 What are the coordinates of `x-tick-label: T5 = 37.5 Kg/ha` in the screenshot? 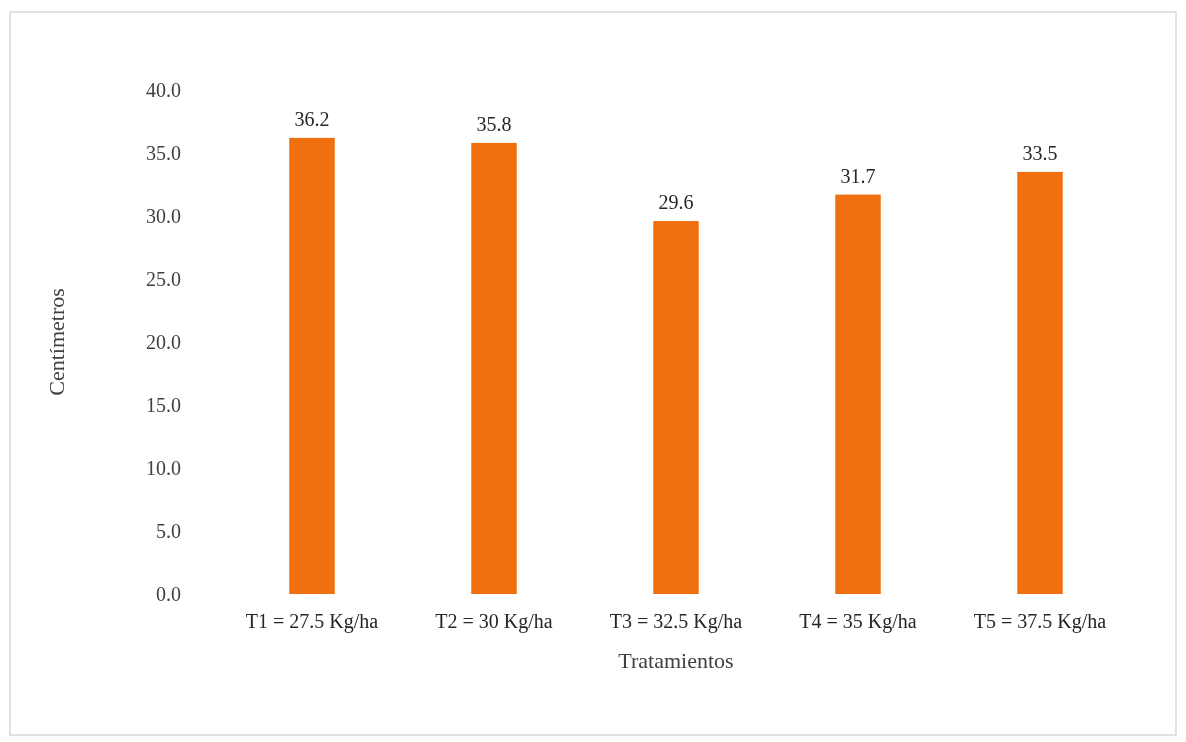 It's located at (1040, 621).